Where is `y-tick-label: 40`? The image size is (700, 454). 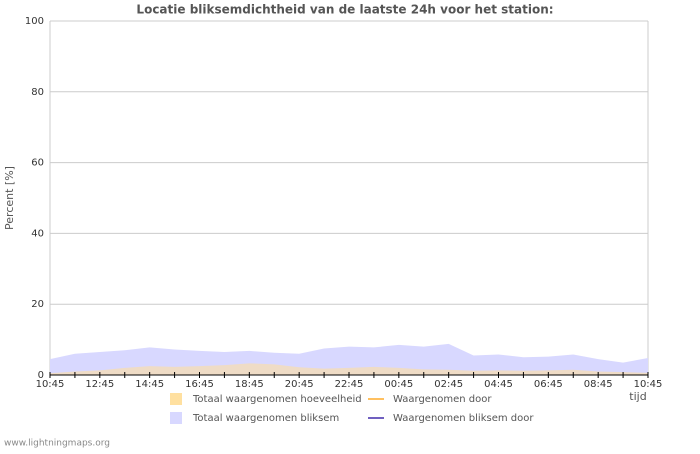 y-tick-label: 40 is located at coordinates (37, 233).